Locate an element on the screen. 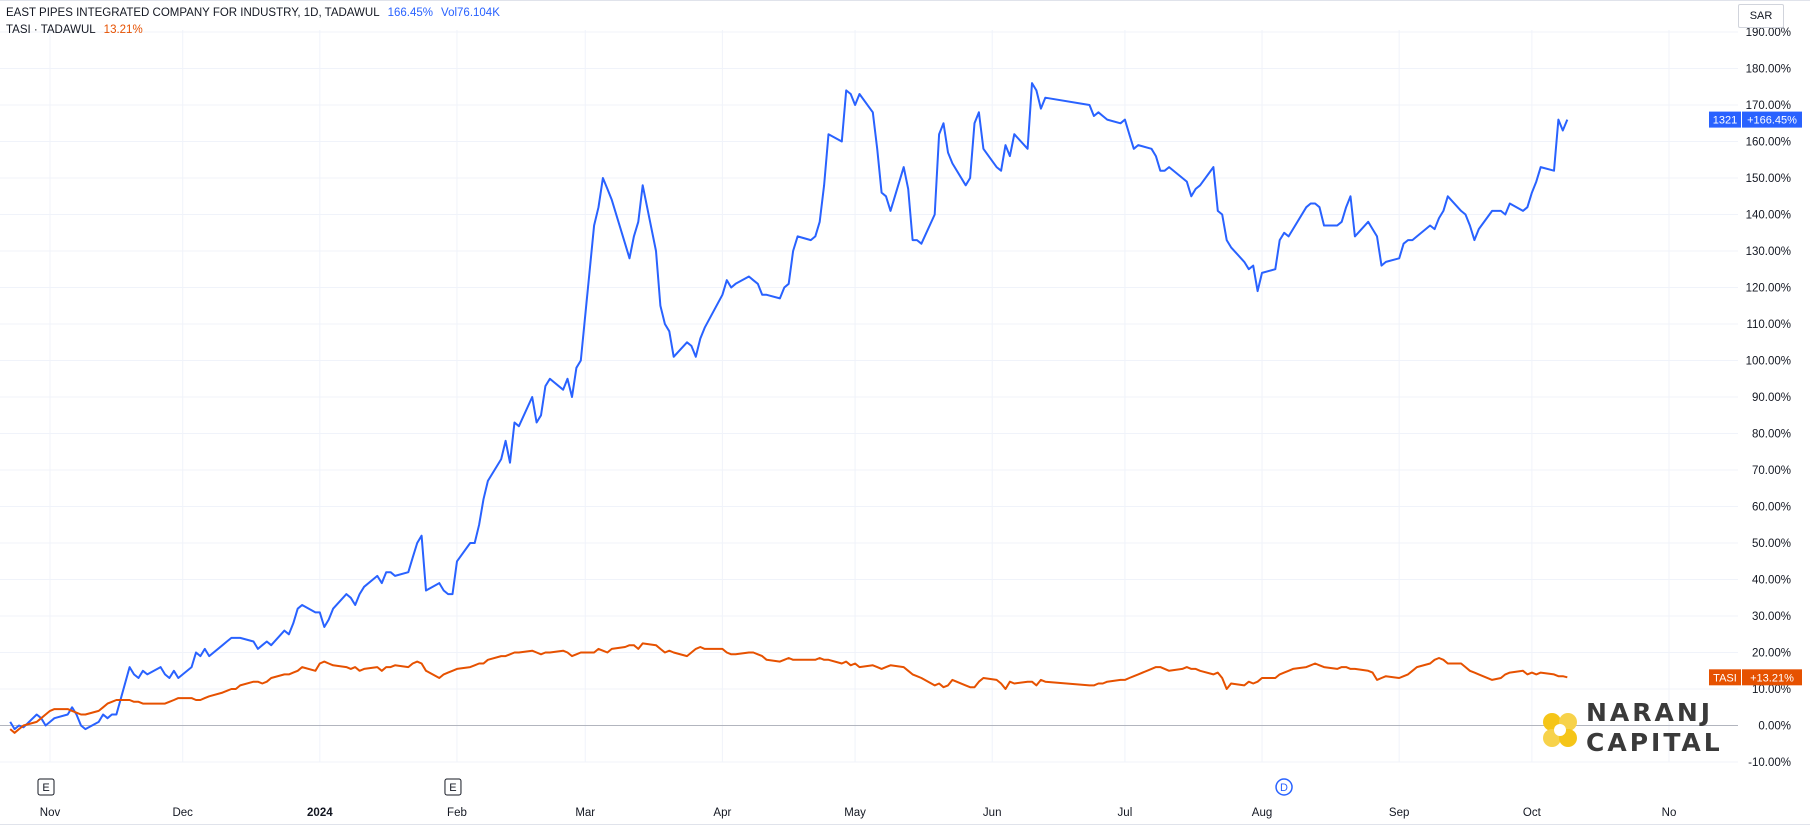 This screenshot has width=1810, height=825. x-tick-label: Oct is located at coordinates (1532, 813).